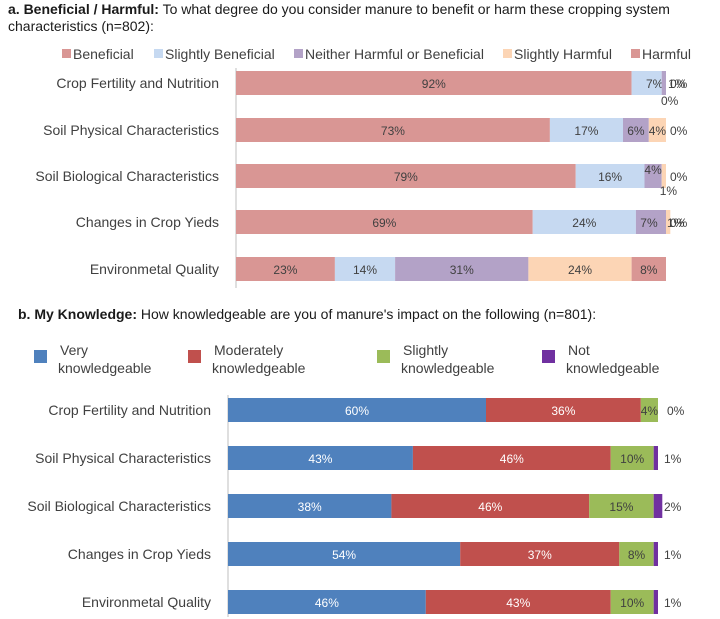 The image size is (720, 619). I want to click on data-label-a: 31%, so click(462, 270).